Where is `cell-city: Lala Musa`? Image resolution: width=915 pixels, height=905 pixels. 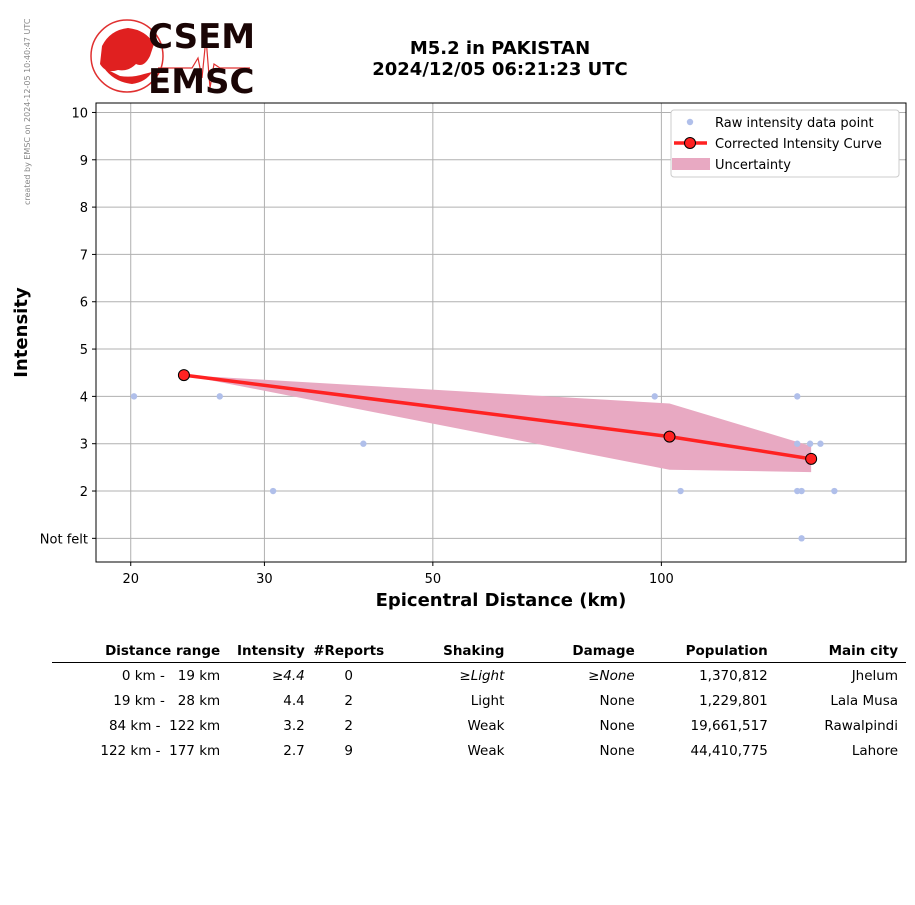
cell-city: Lala Musa is located at coordinates (864, 700).